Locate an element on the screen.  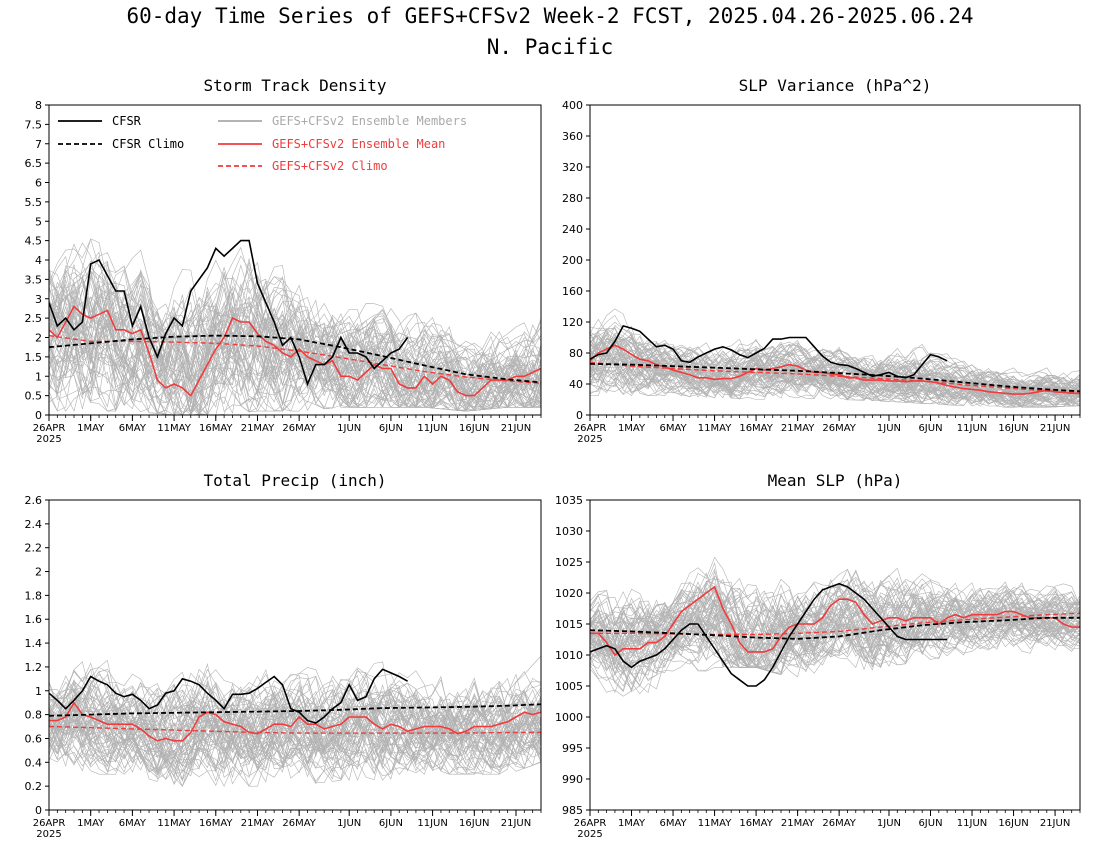
y-tick-label: 0 is located at coordinates (38, 810).